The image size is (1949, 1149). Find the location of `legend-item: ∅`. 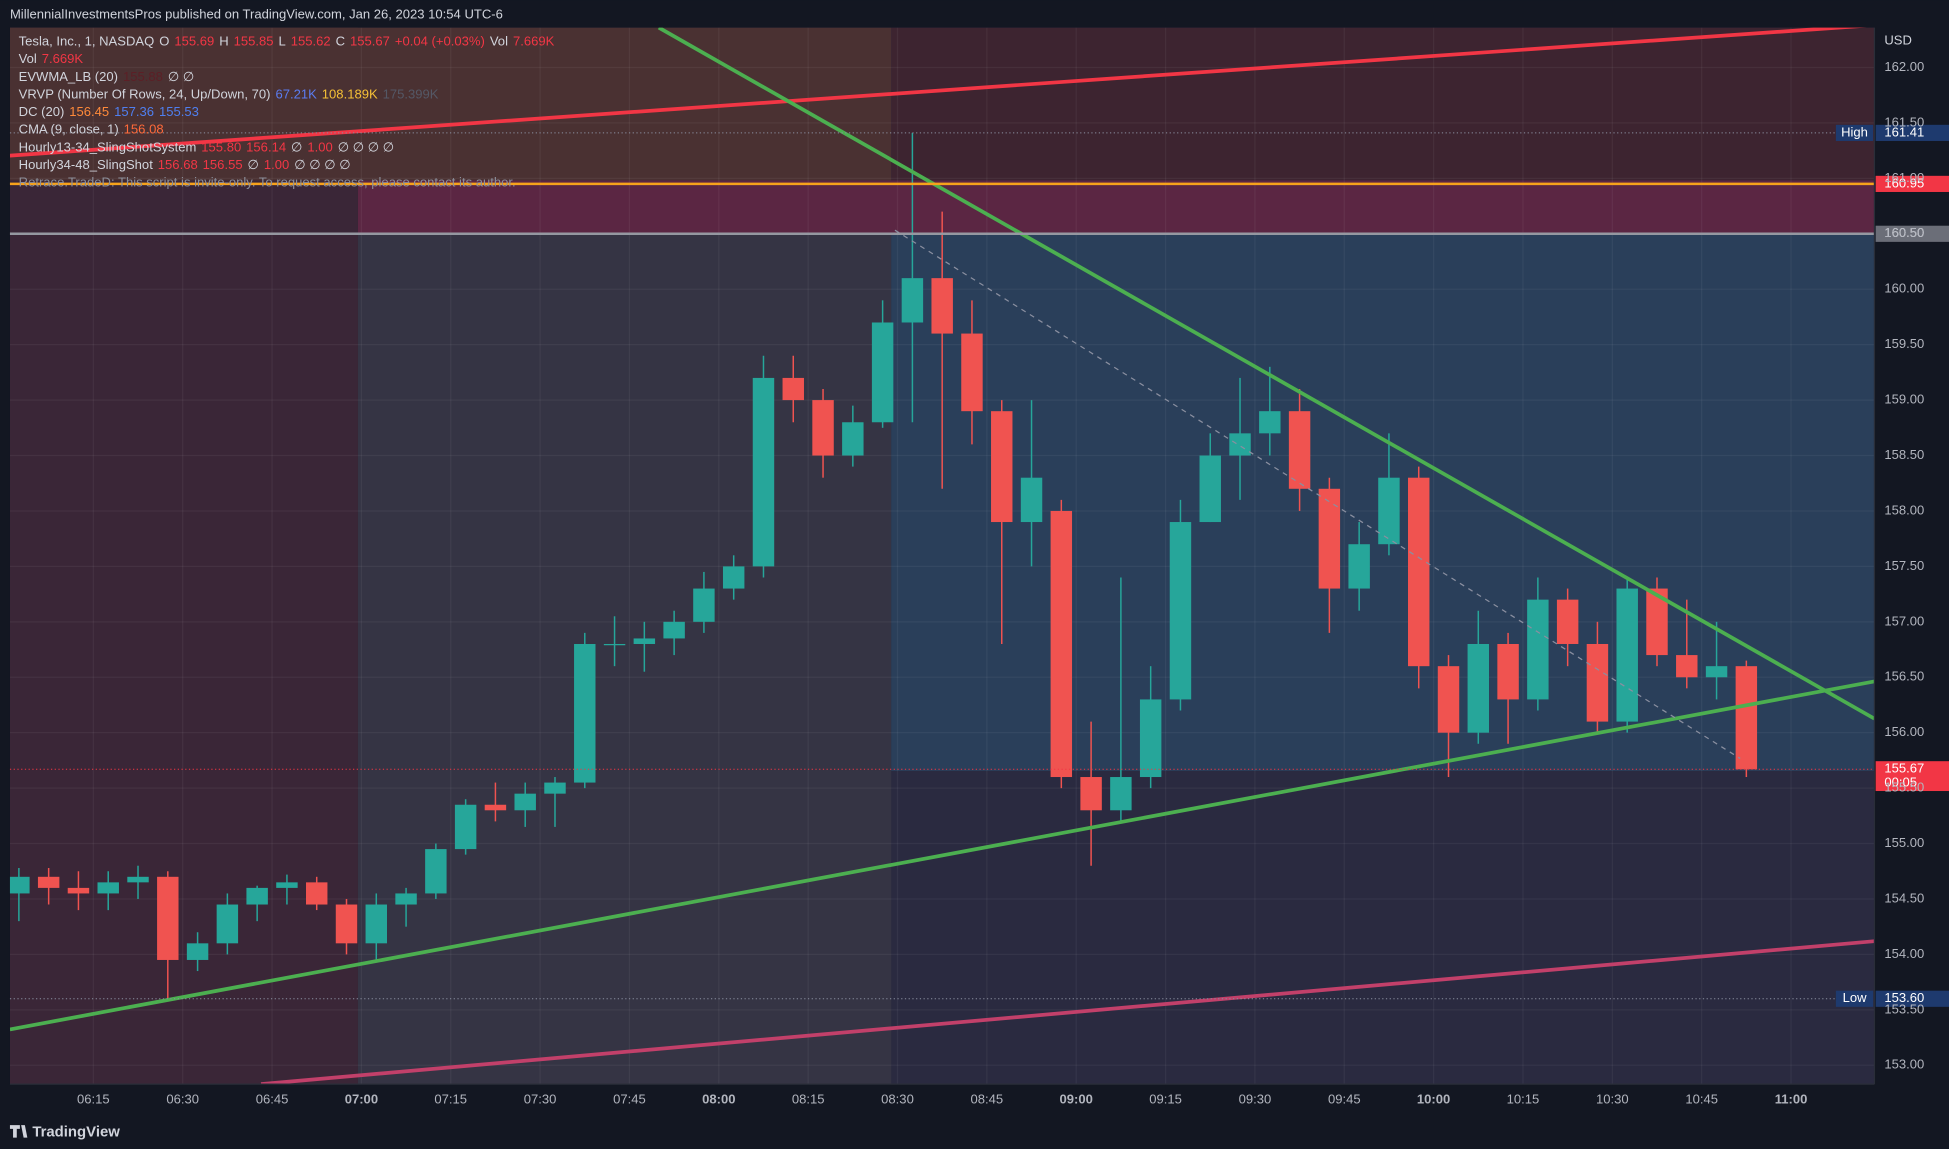

legend-item: ∅ is located at coordinates (253, 165).